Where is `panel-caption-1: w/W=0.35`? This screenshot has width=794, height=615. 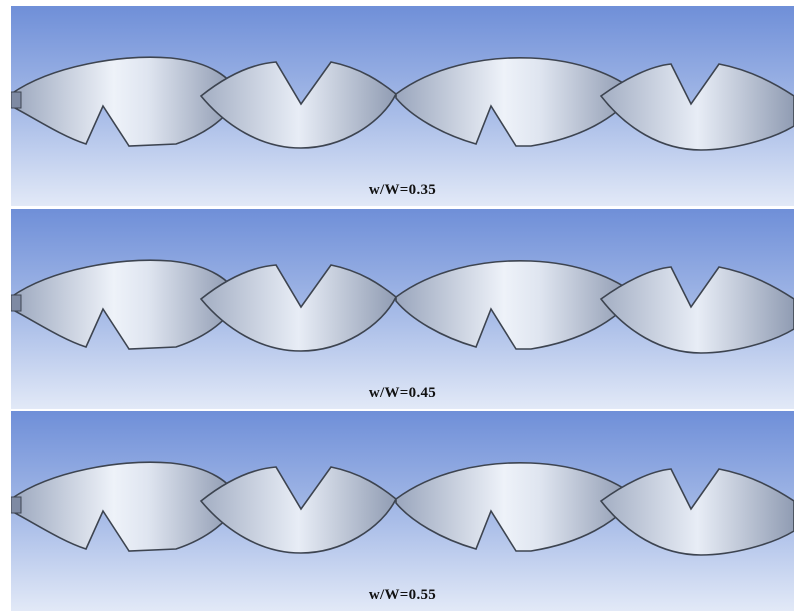 panel-caption-1: w/W=0.35 is located at coordinates (402, 190).